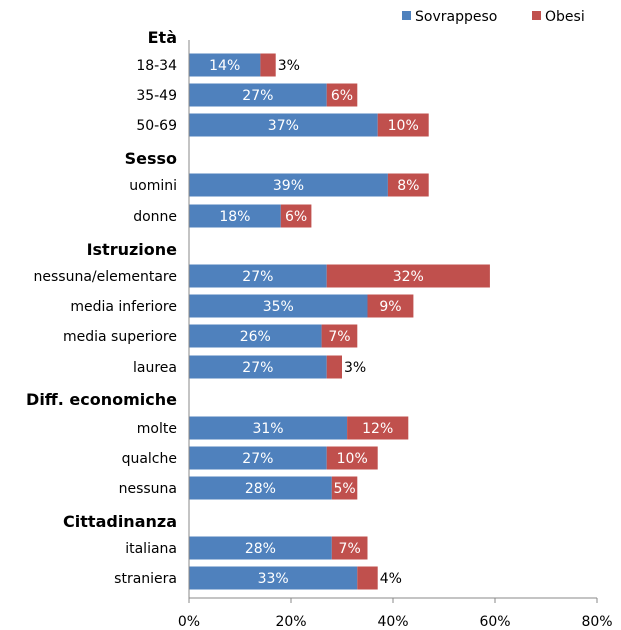  Describe the element at coordinates (101, 399) in the screenshot. I see `group-title: Diff. economiche` at that location.